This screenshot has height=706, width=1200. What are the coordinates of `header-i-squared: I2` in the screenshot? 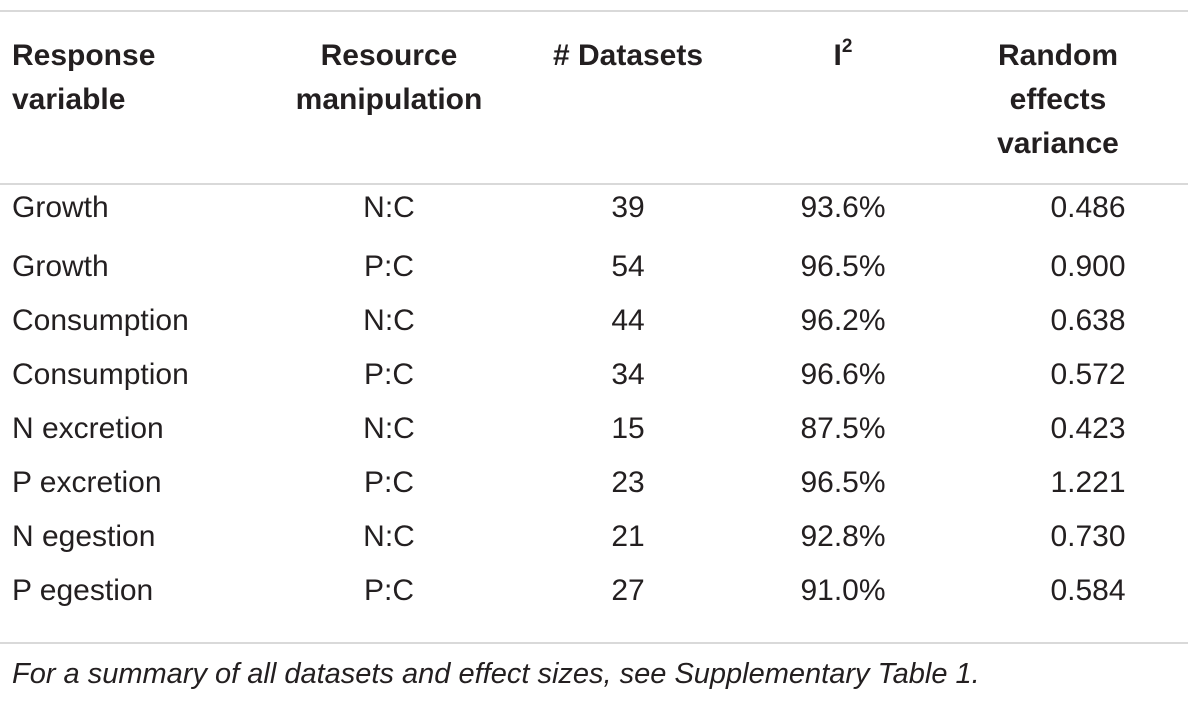 It's located at (843, 54).